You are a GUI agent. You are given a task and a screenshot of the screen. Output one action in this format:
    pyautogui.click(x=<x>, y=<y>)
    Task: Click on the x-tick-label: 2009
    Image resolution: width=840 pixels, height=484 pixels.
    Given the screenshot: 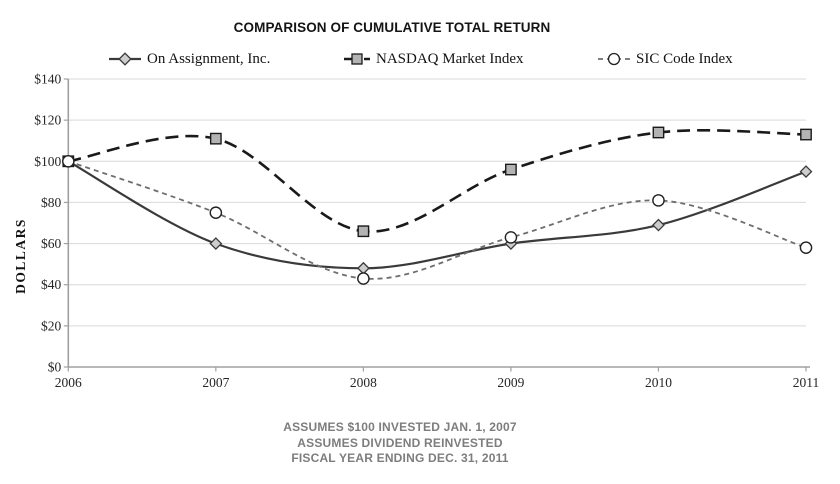 What is the action you would take?
    pyautogui.click(x=510, y=382)
    